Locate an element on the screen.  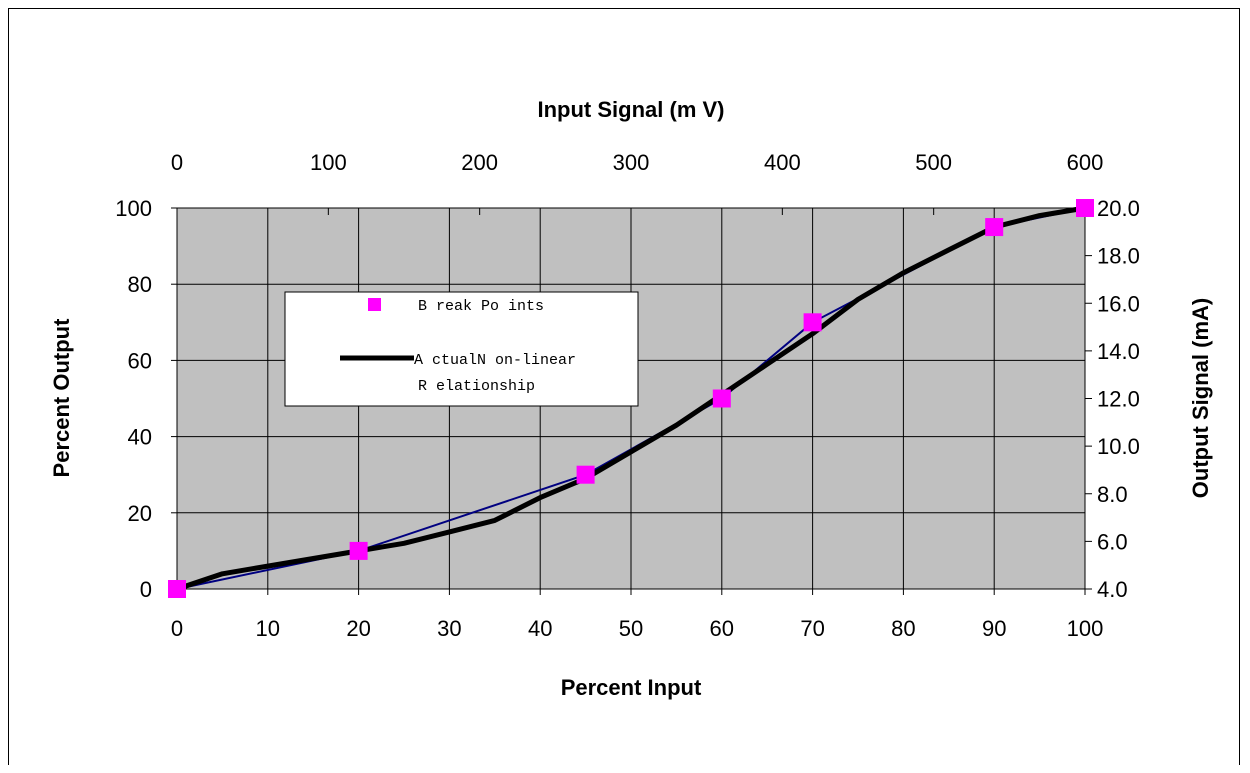
y-left-tick-label: 60 is located at coordinates (140, 360).